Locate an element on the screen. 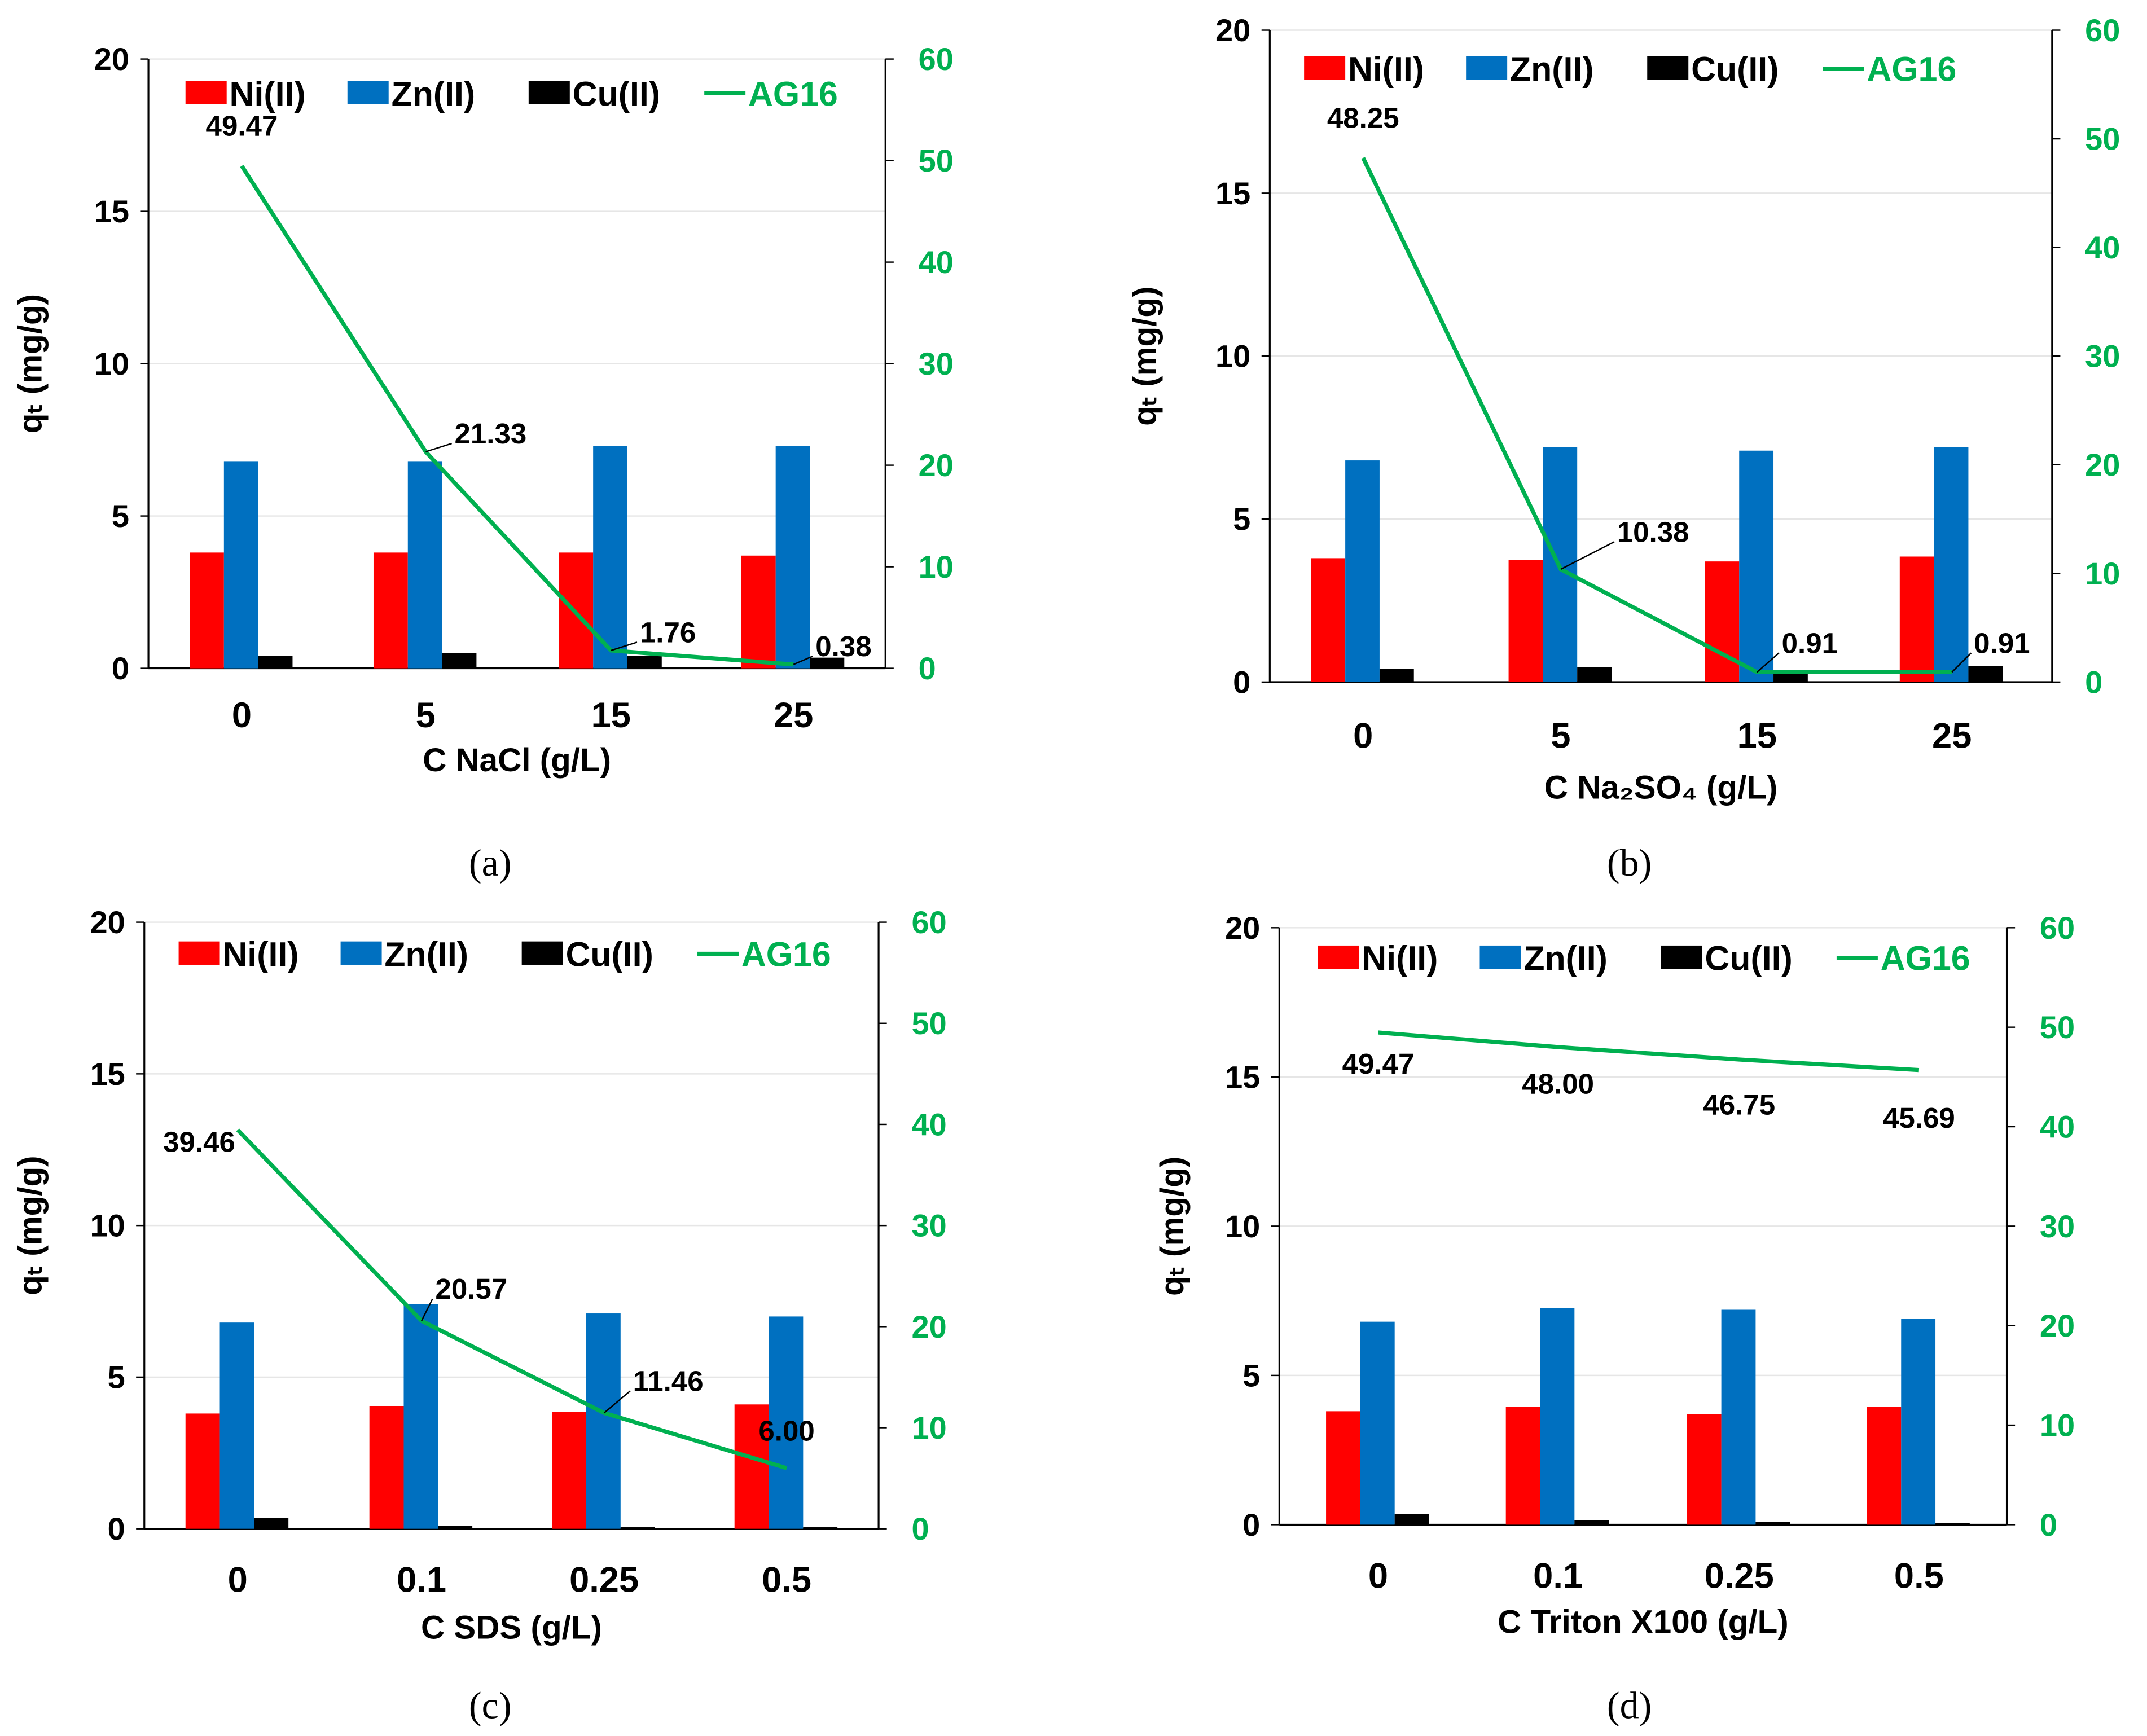 The width and height of the screenshot is (2147, 1736). panel-caption: (a) is located at coordinates (490, 862).